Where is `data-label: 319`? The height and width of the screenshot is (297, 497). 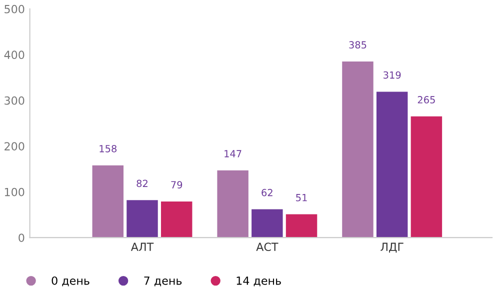 data-label: 319 is located at coordinates (392, 75).